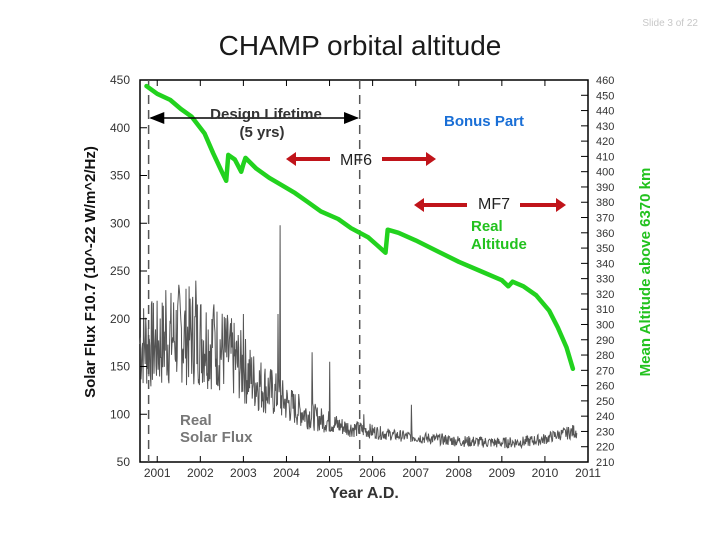 This screenshot has height=540, width=720. Describe the element at coordinates (605, 203) in the screenshot. I see `y-right-tick-label: 380` at that location.